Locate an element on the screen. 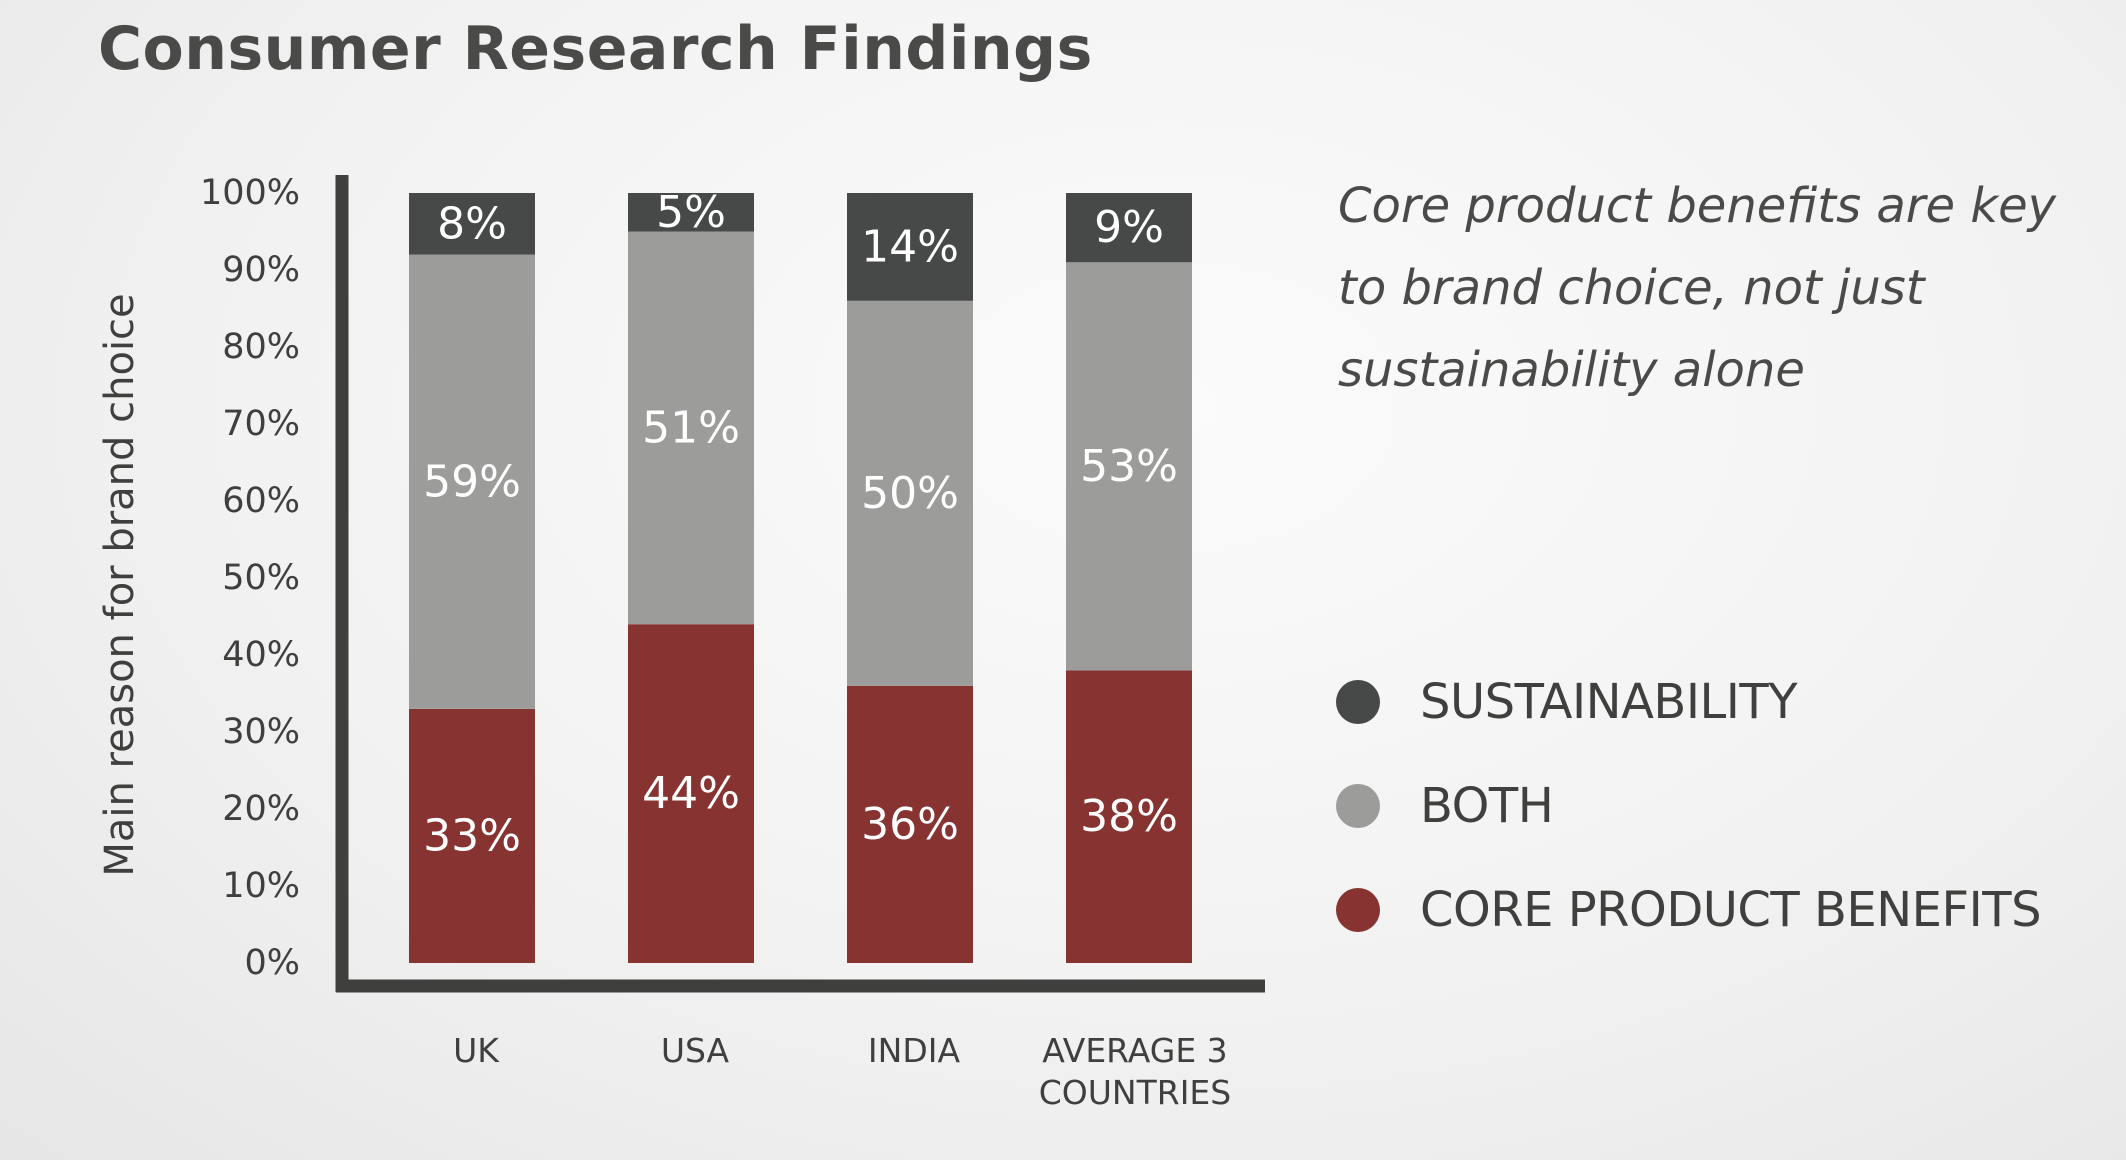 Image resolution: width=2126 pixels, height=1160 pixels. data-label-both: 50% is located at coordinates (910, 493).